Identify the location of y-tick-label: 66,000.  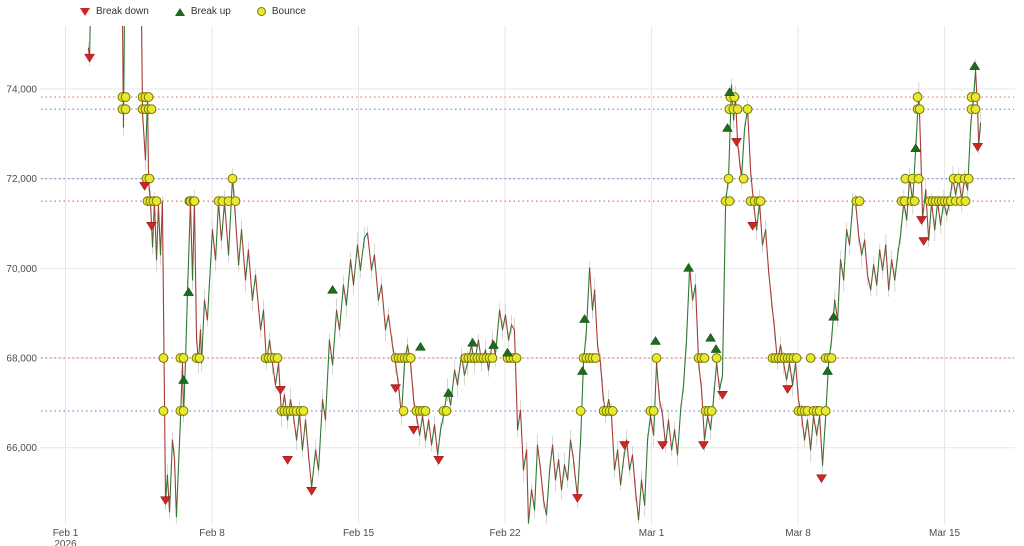
(21, 448).